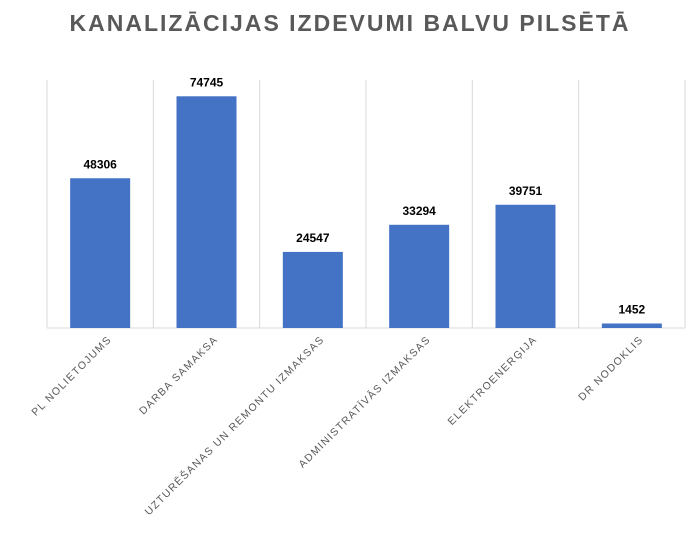 This screenshot has height=550, width=700. What do you see at coordinates (493, 381) in the screenshot?
I see `category-label: ELEKTROENERĢIJA` at bounding box center [493, 381].